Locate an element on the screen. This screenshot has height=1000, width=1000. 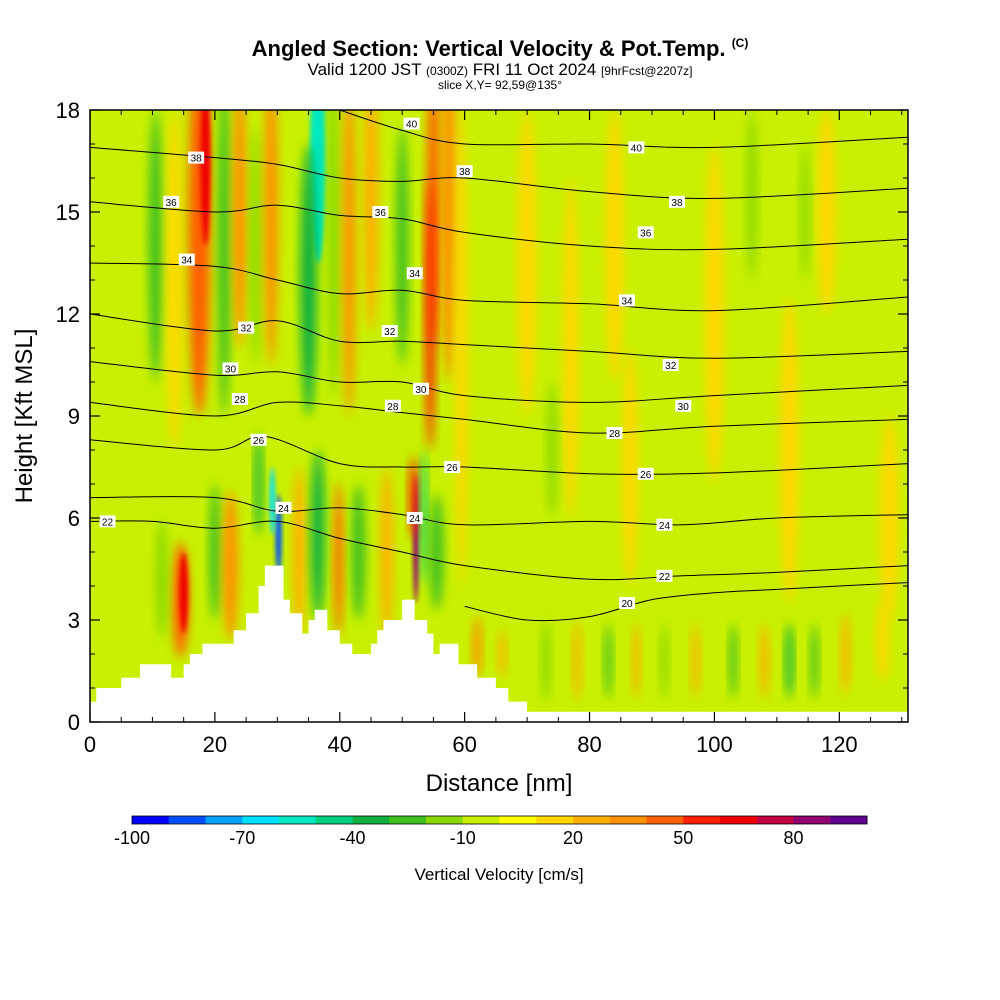
contour-label-2: 22 is located at coordinates (664, 576).